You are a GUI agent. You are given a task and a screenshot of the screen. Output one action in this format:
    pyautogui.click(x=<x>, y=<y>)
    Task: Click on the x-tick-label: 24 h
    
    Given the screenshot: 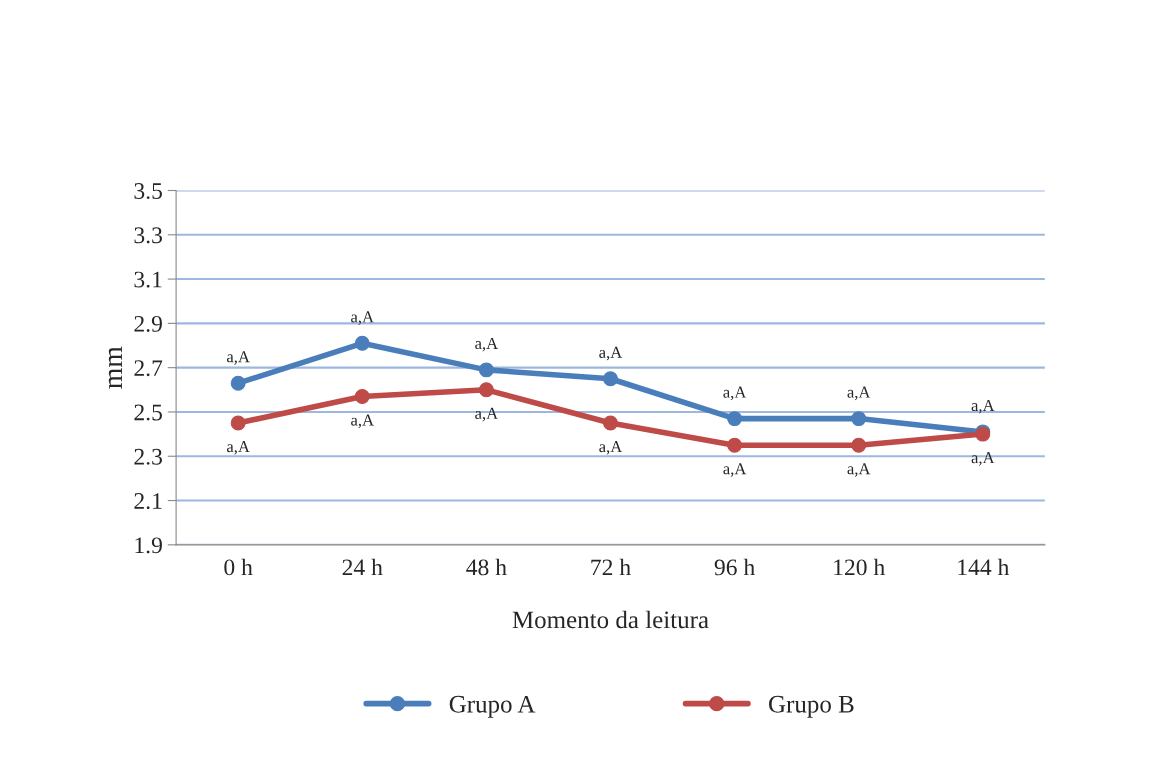 What is the action you would take?
    pyautogui.click(x=362, y=567)
    